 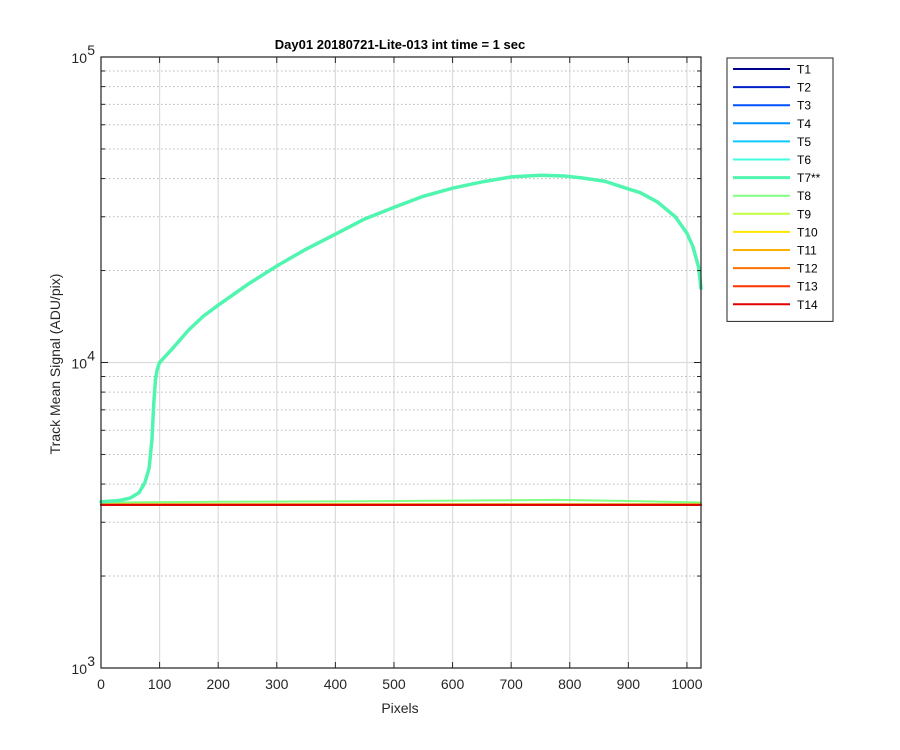 What do you see at coordinates (804, 196) in the screenshot?
I see `legend-label-t8: T8` at bounding box center [804, 196].